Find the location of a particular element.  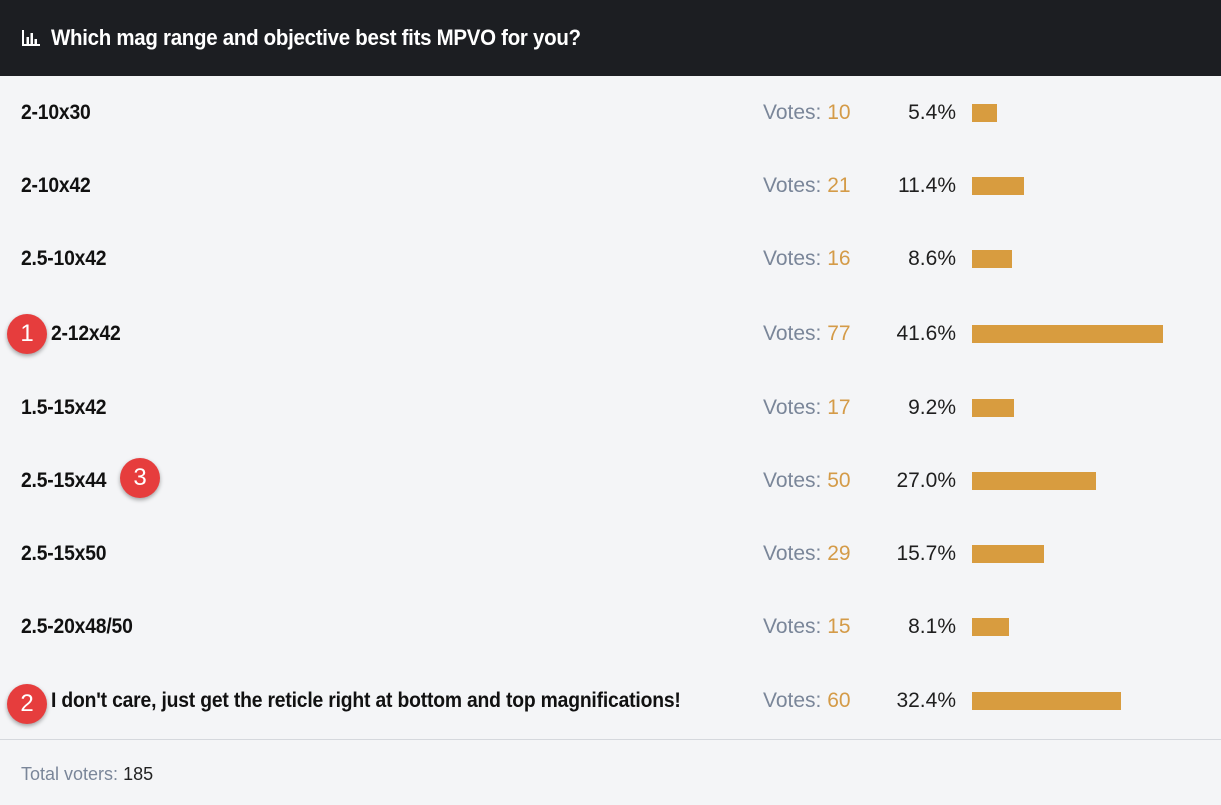

vote-percent: 15.7% is located at coordinates (926, 553).